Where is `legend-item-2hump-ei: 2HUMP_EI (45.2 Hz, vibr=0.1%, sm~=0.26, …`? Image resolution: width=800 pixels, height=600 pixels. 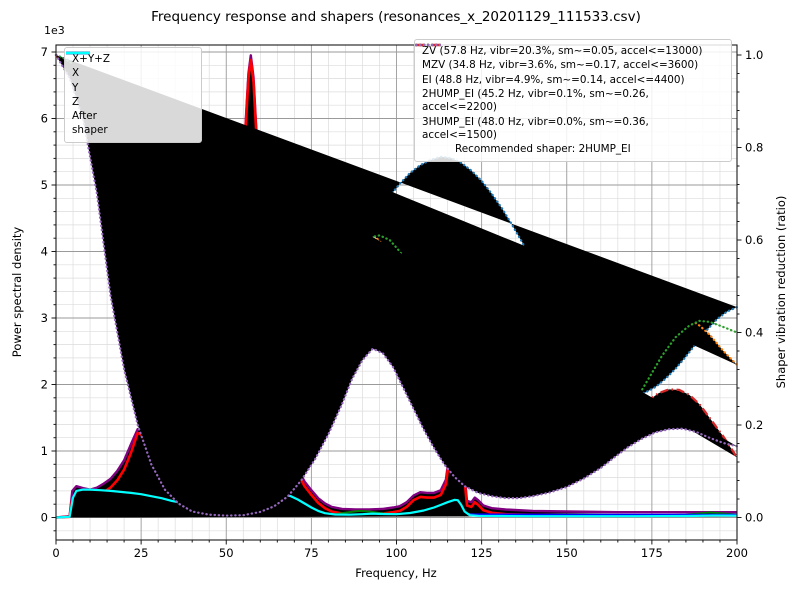
legend-item-2hump-ei: 2HUMP_EI (45.2 Hz, vibr=0.1%, sm~=0.26, … is located at coordinates (569, 79).